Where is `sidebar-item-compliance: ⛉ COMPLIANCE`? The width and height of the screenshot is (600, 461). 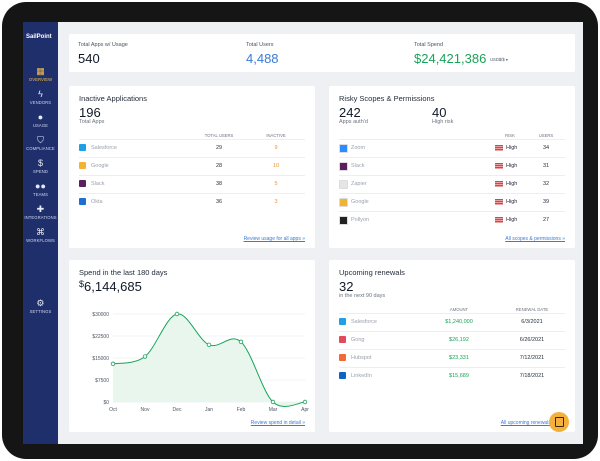 sidebar-item-compliance: ⛉ COMPLIANCE is located at coordinates (40, 143).